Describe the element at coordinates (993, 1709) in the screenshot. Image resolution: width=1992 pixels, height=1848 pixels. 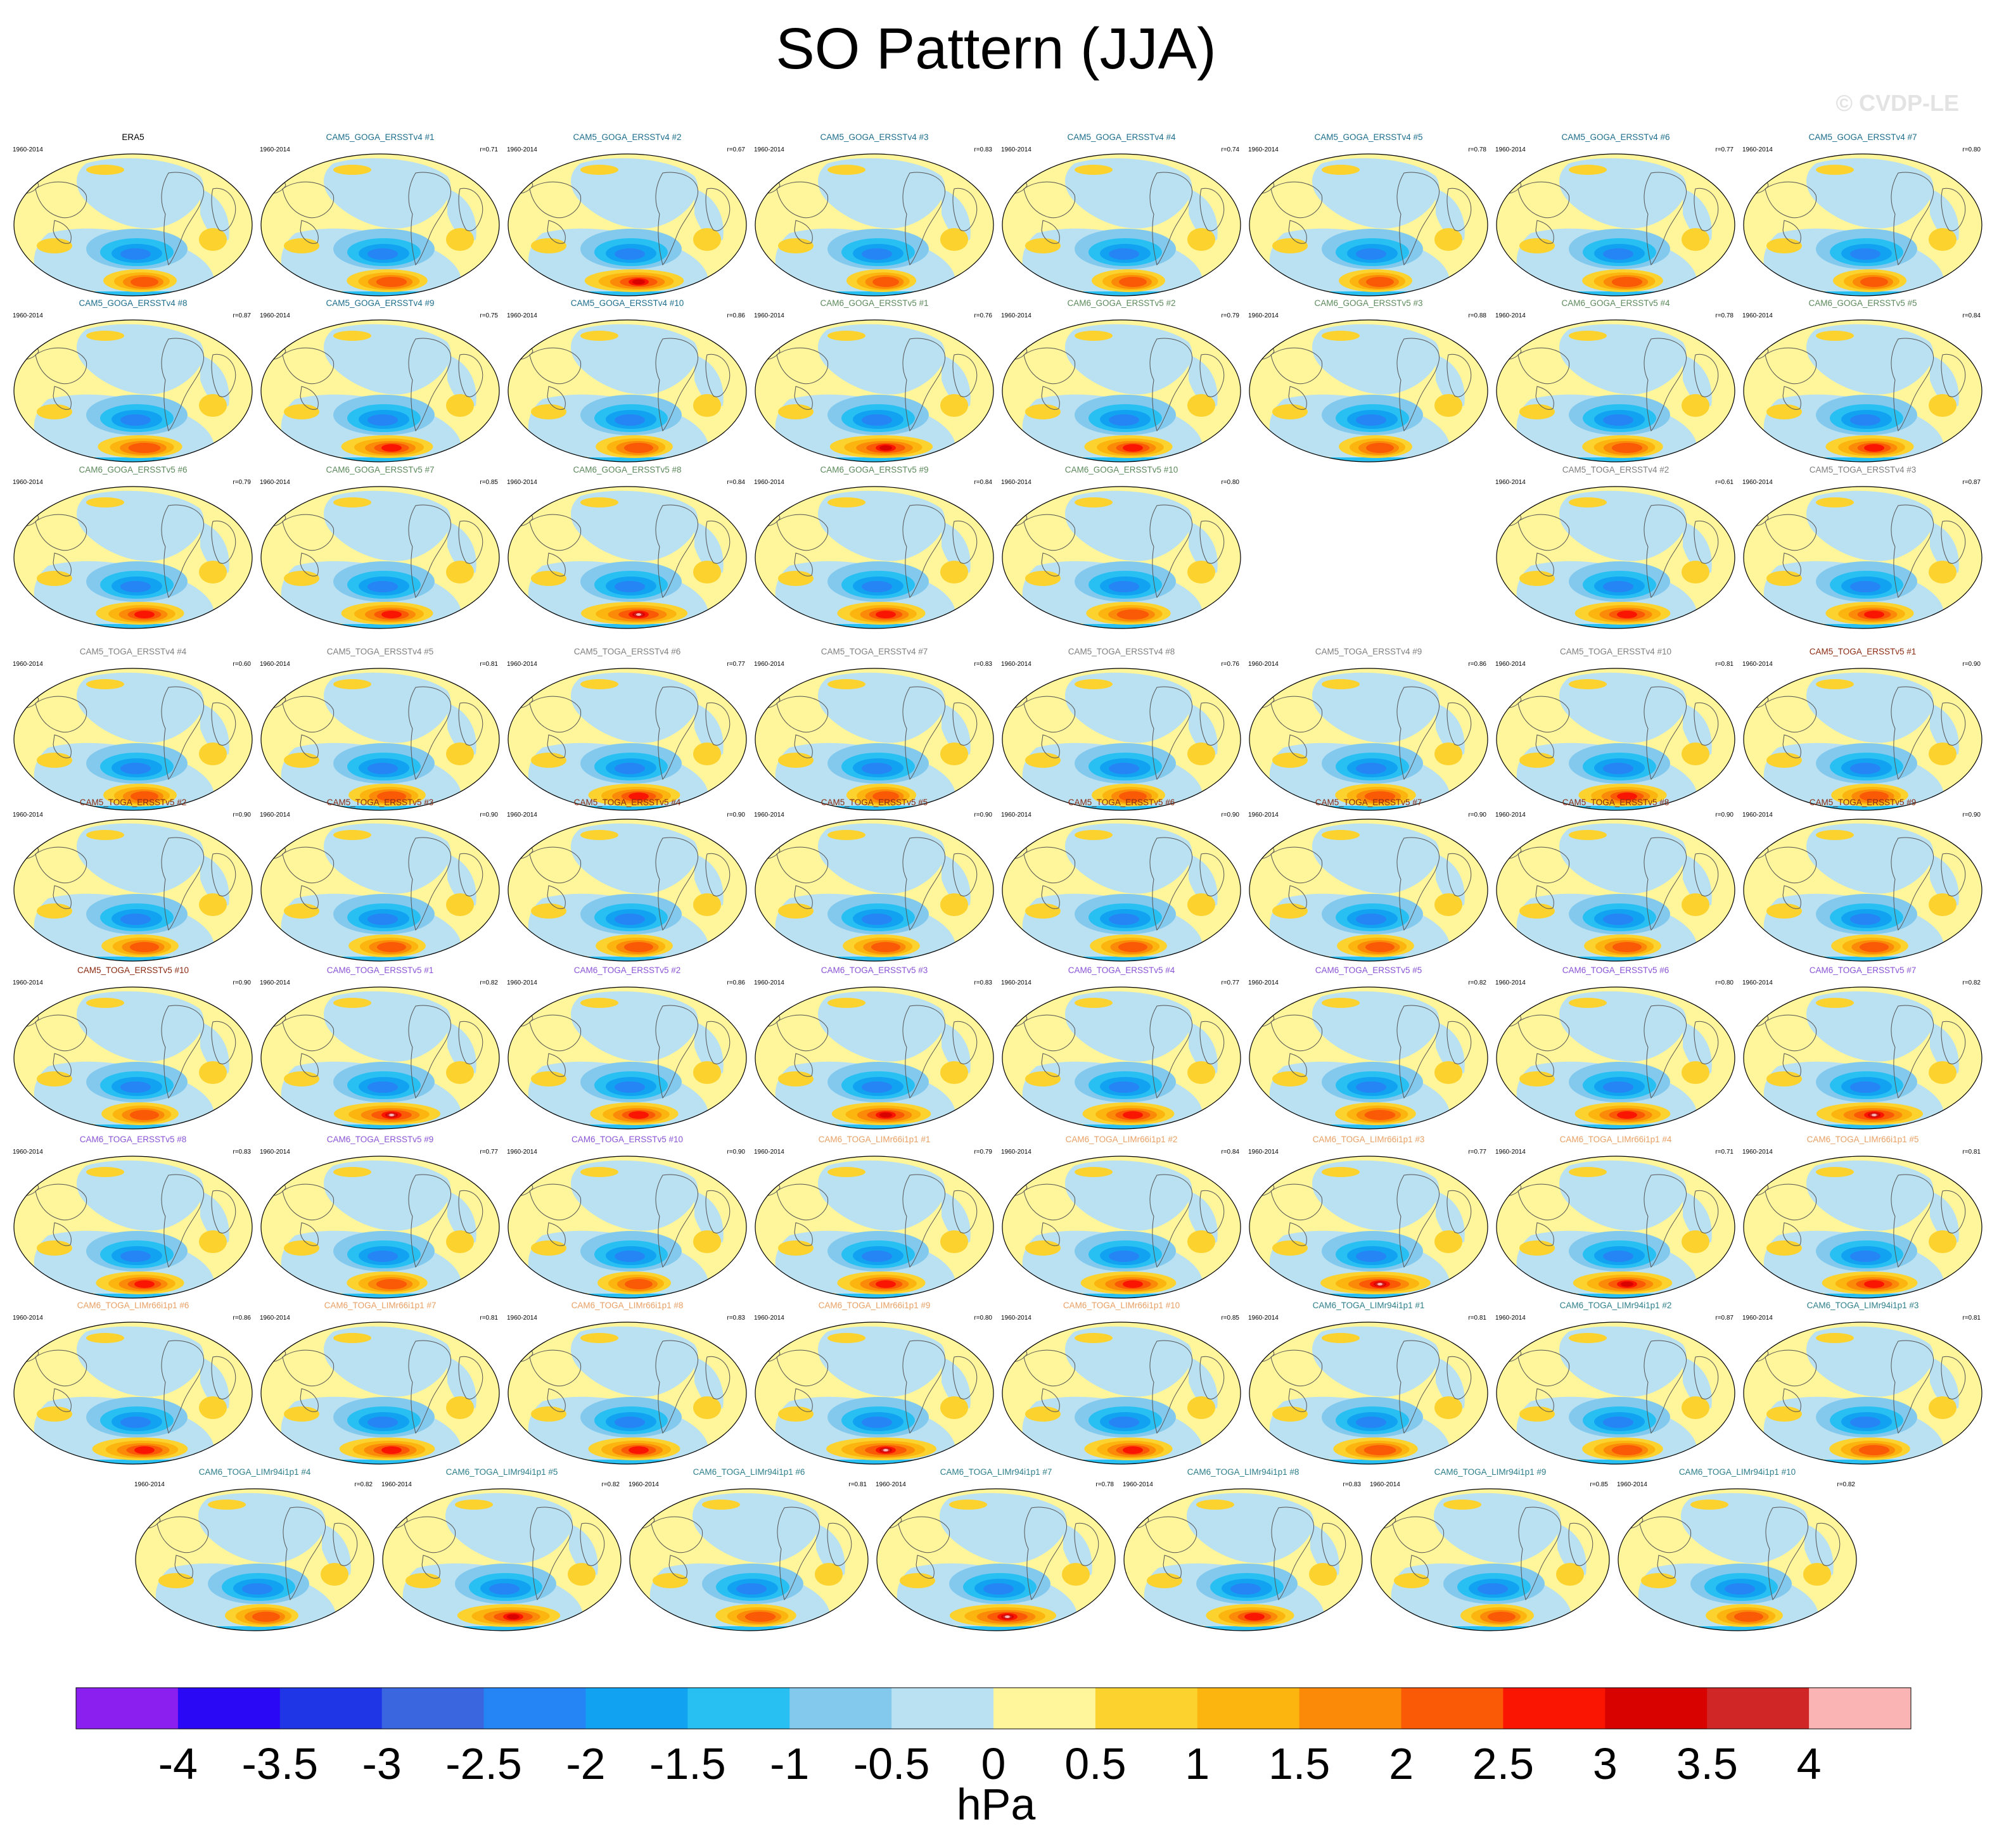
I see `colorbar-frame` at that location.